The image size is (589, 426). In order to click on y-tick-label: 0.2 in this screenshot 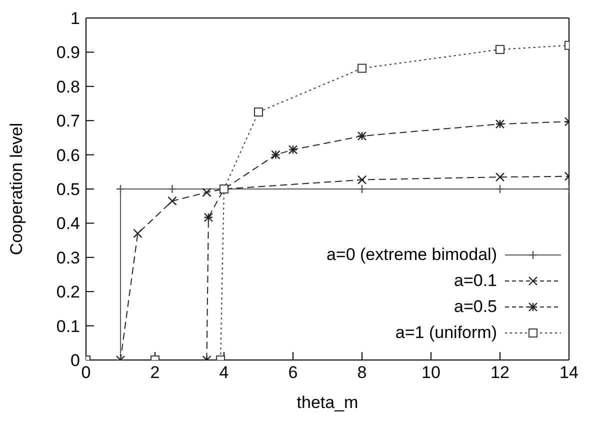, I will do `click(68, 292)`.